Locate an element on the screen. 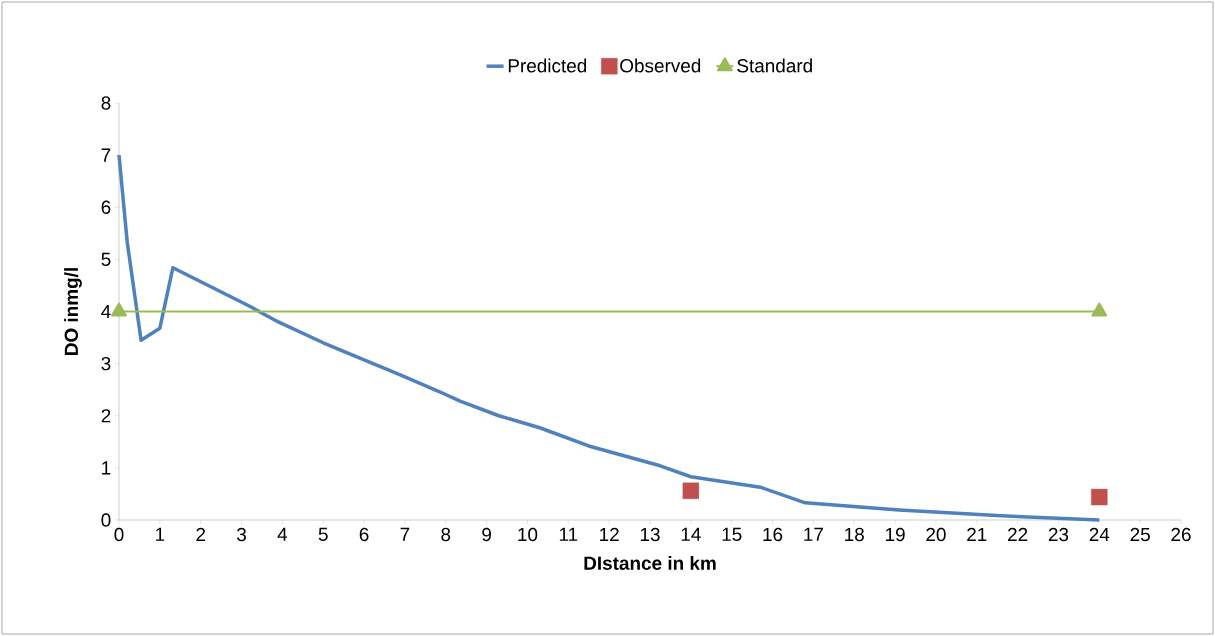 This screenshot has width=1215, height=636. x-tick-label: 14 is located at coordinates (691, 534).